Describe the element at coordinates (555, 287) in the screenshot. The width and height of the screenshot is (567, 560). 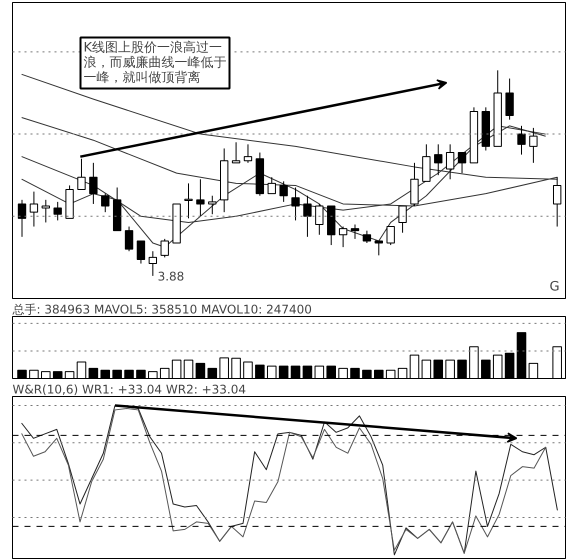
I see `text: G` at that location.